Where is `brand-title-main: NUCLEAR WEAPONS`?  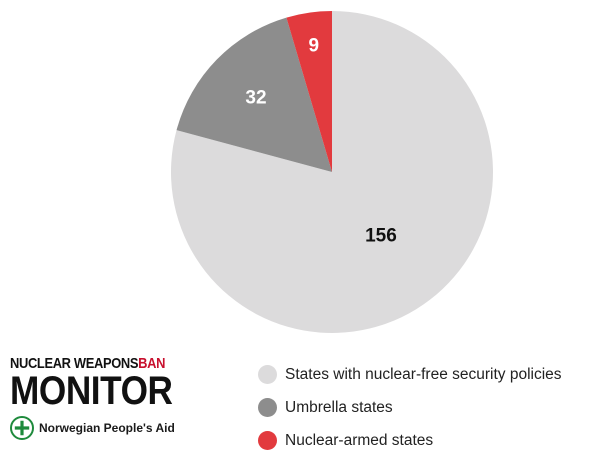 brand-title-main: NUCLEAR WEAPONS is located at coordinates (74, 363).